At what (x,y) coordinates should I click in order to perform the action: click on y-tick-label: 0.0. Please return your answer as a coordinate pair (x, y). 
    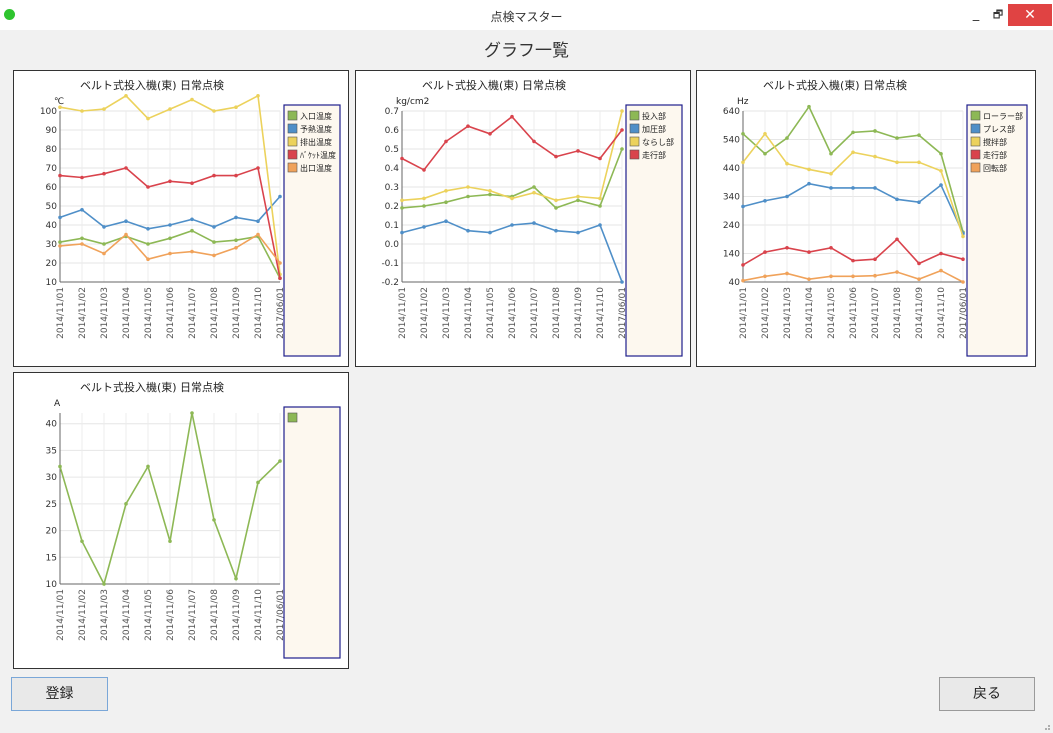
    Looking at the image, I should click on (392, 245).